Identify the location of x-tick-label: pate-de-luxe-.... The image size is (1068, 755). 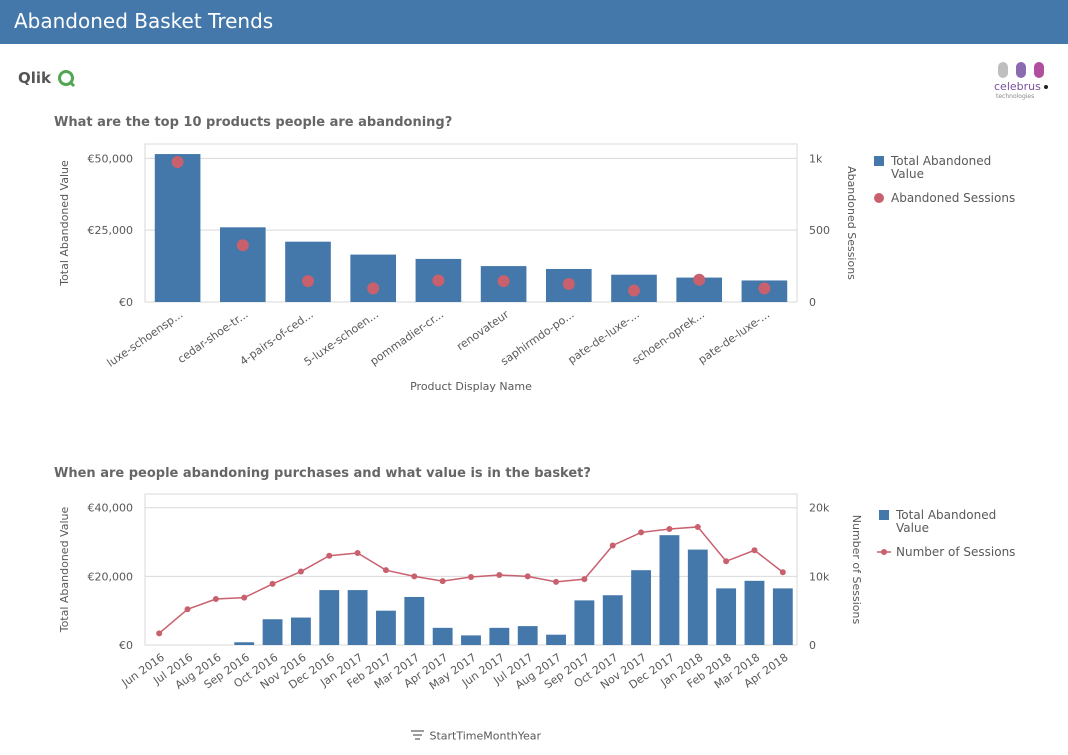
(734, 337).